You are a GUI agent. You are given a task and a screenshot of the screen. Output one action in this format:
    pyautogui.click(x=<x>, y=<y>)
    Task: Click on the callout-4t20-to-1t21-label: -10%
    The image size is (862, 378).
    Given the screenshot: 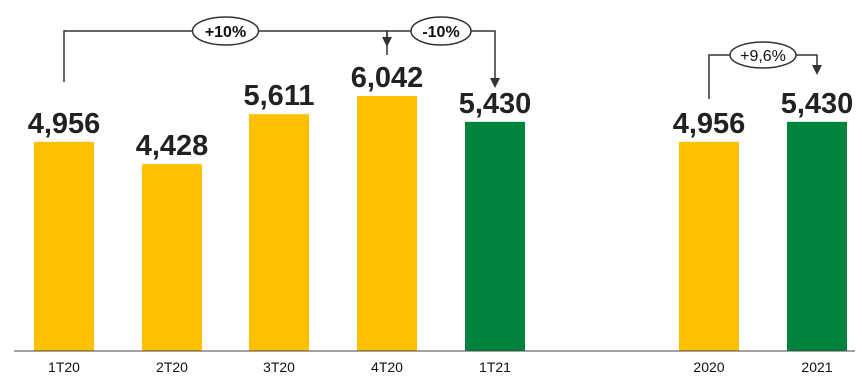 What is the action you would take?
    pyautogui.click(x=440, y=32)
    